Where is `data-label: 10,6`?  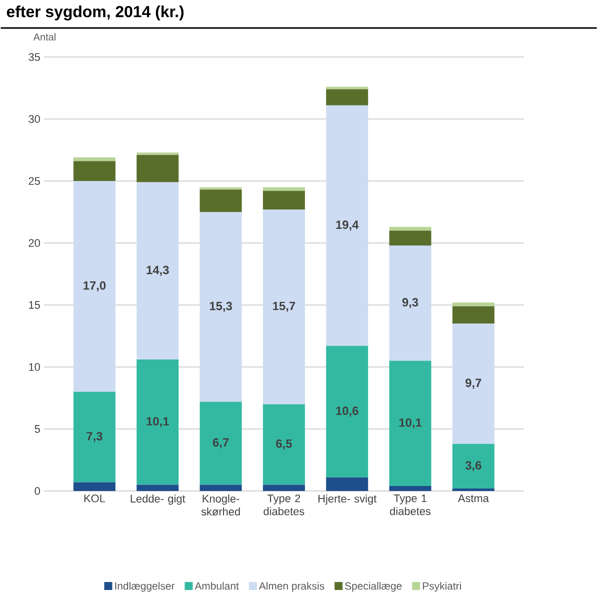
data-label: 10,6 is located at coordinates (347, 411).